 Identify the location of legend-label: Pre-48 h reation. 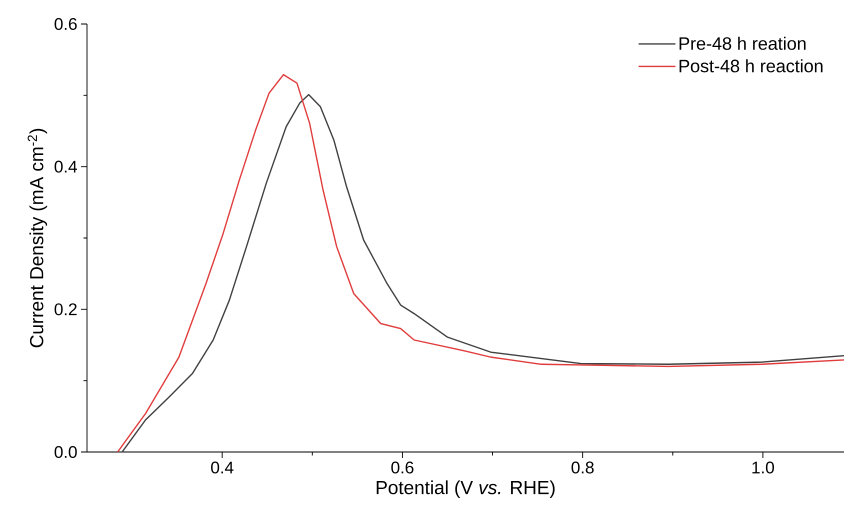
(743, 43).